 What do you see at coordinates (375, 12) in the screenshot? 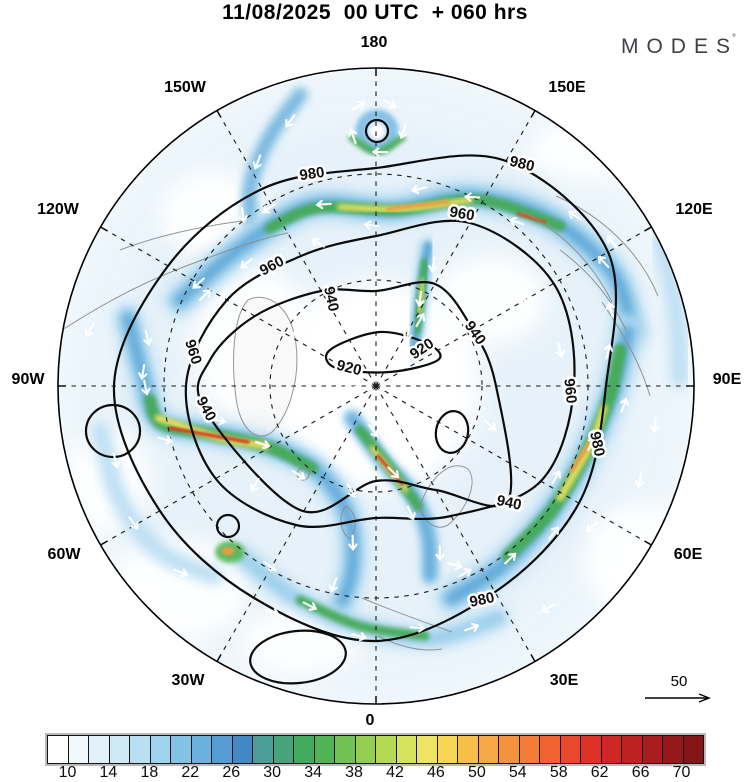
I see `chart-title: 11/08/2025 00 UTC + 060 hrs` at bounding box center [375, 12].